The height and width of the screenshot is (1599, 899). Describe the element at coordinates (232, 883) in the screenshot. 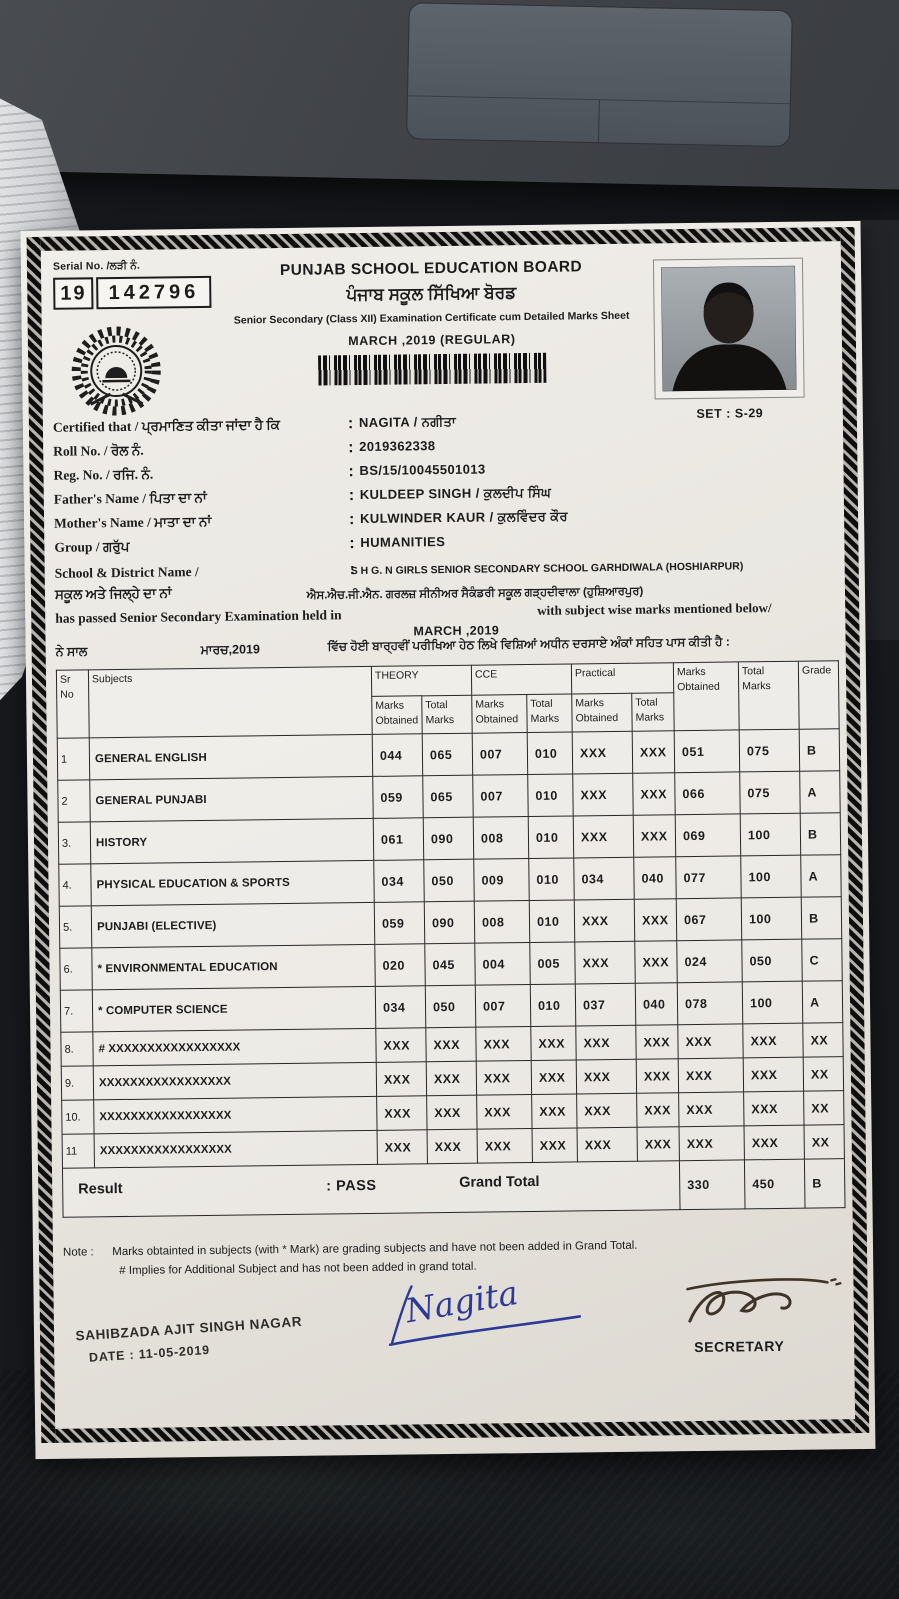

I see `subject-cell: PHYSICAL EDUCATION & SPORTS` at that location.